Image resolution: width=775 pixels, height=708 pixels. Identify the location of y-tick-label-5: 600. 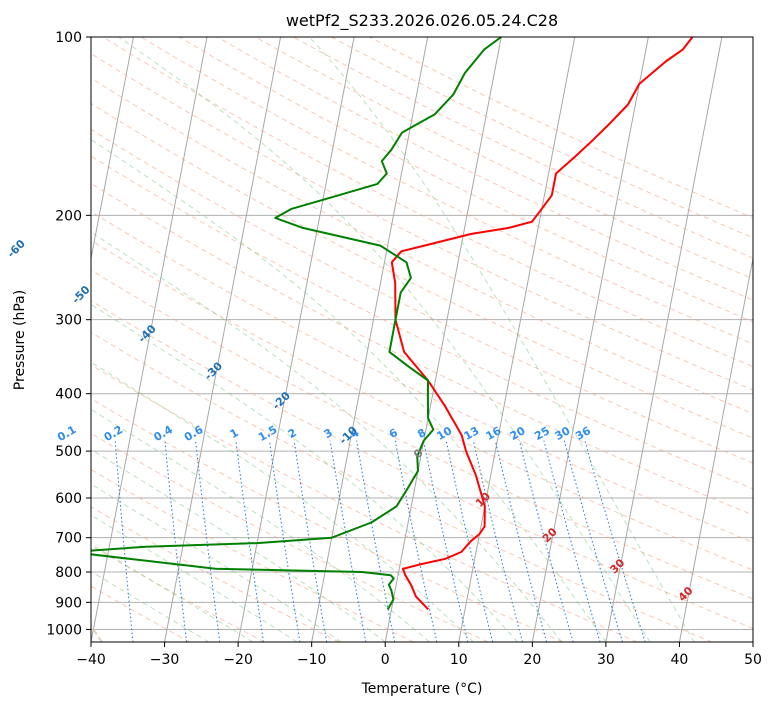
(68, 499).